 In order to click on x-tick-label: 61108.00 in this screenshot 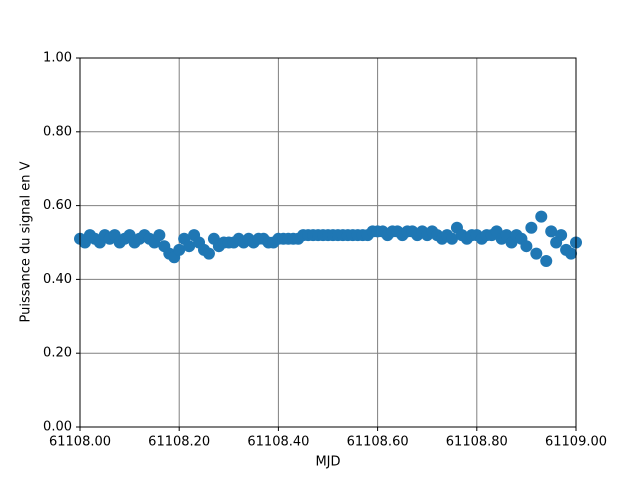, I will do `click(80, 442)`.